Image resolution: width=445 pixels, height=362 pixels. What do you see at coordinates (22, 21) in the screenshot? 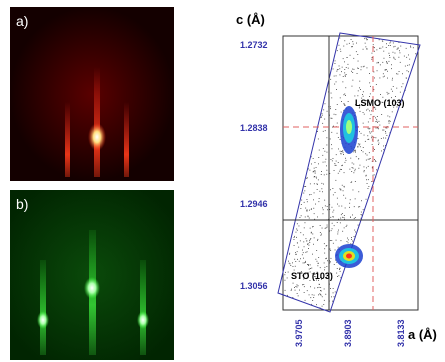
I see `panel-label-a: a)` at bounding box center [22, 21].